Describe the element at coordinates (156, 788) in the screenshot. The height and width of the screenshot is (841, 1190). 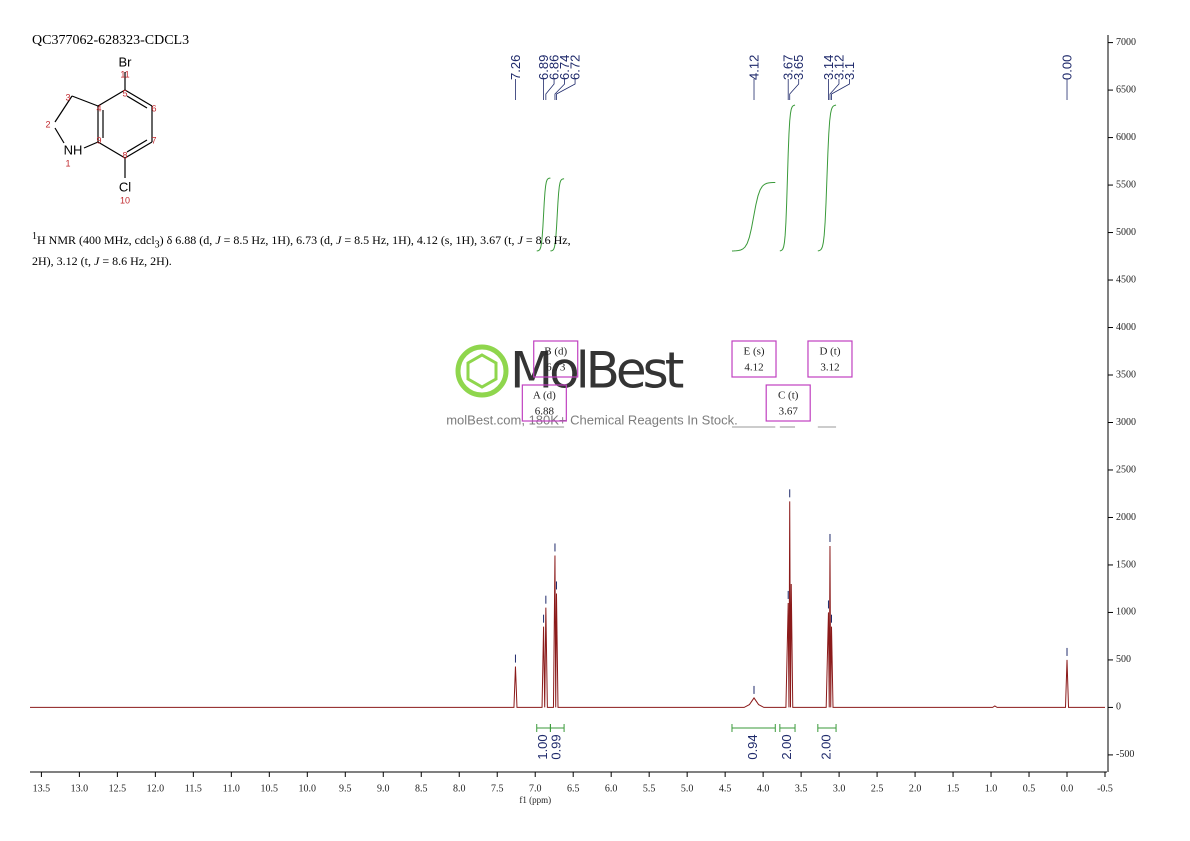
I see `x-tick-label: 12.0` at that location.